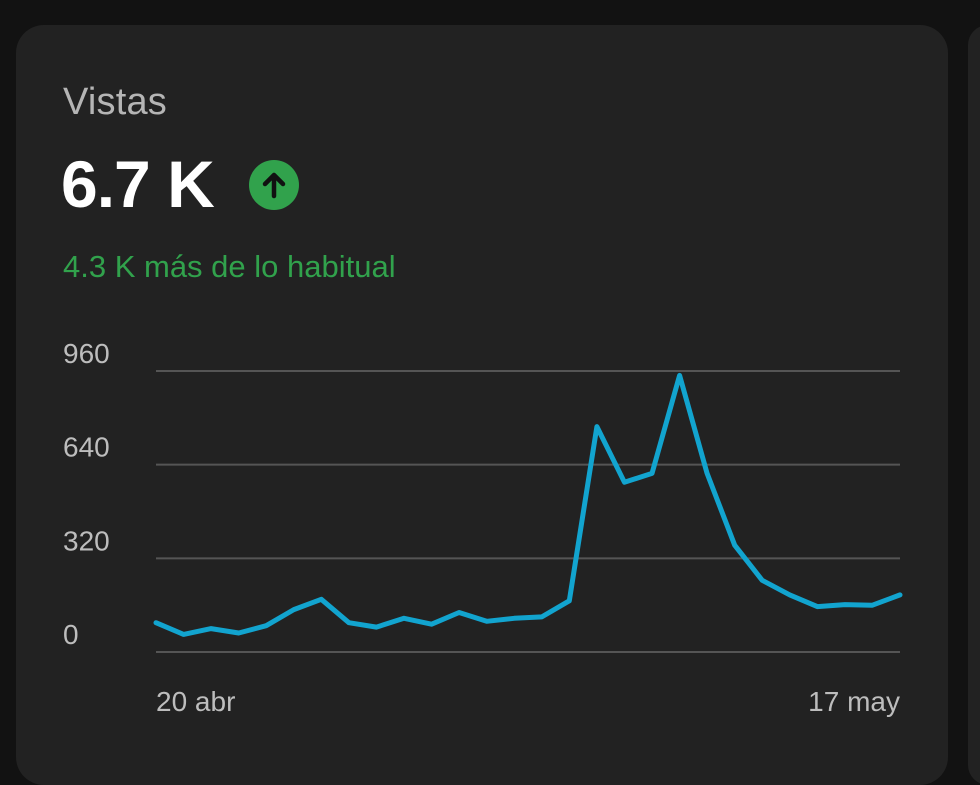  What do you see at coordinates (274, 185) in the screenshot?
I see `arrow-up-circle-icon` at bounding box center [274, 185].